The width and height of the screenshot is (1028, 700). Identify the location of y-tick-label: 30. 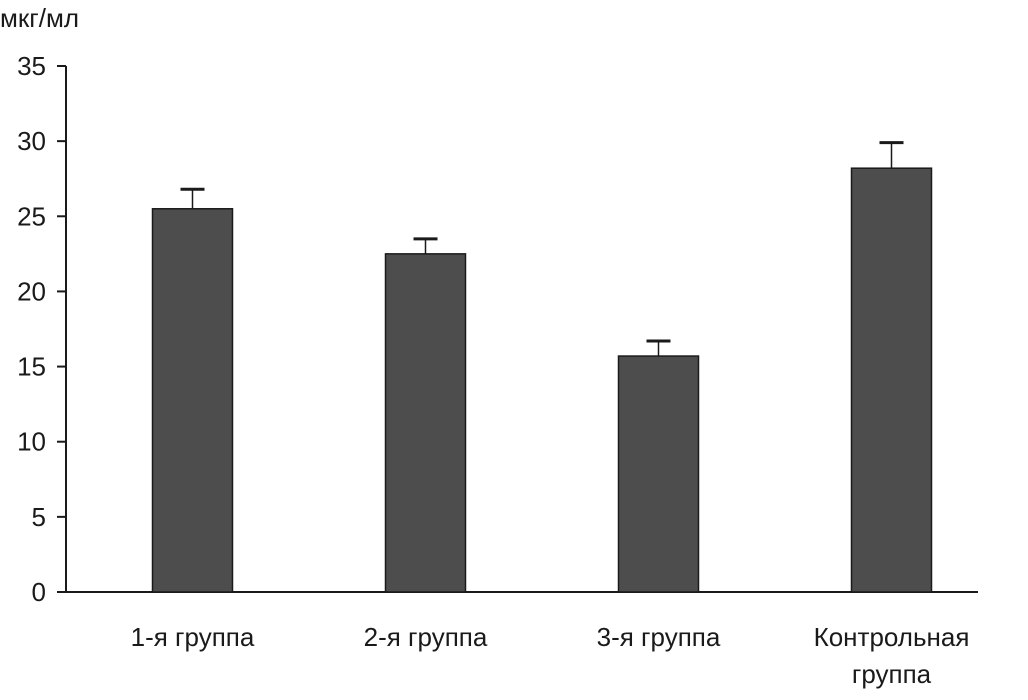
(31, 141).